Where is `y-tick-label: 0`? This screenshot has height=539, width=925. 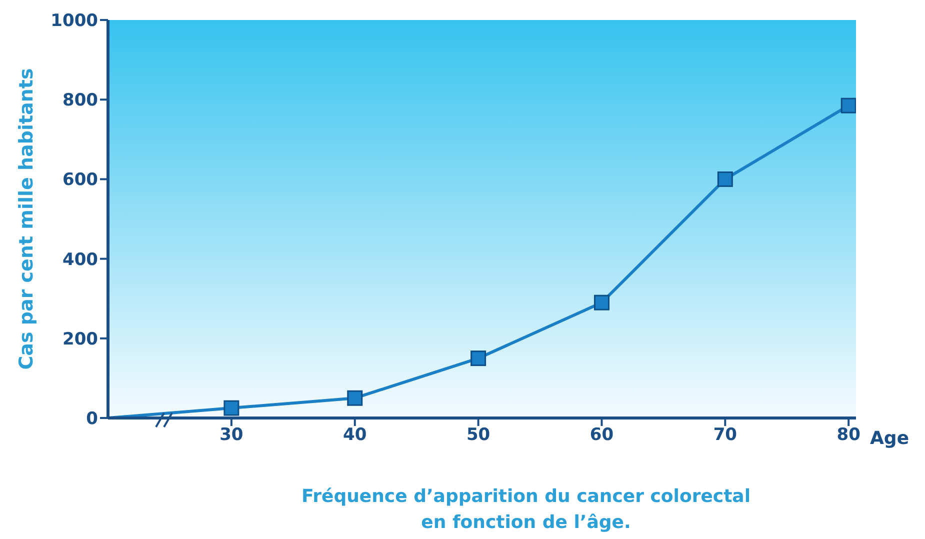 y-tick-label: 0 is located at coordinates (92, 419).